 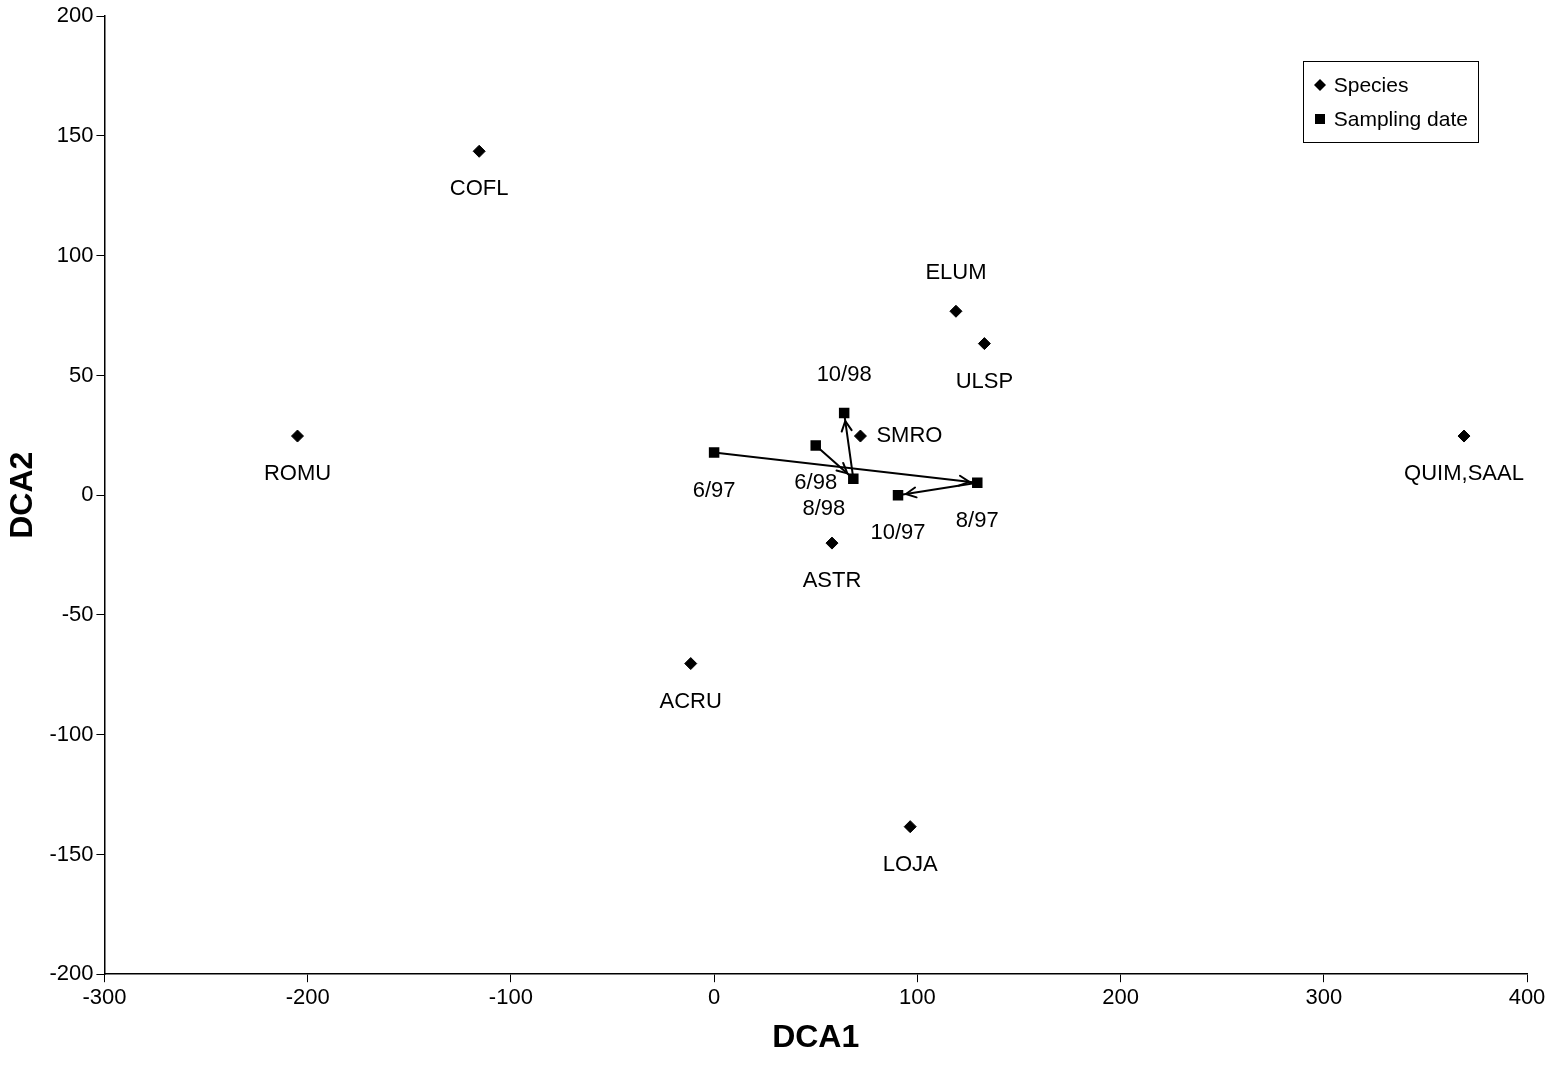 I want to click on y-tick-label: -150, so click(x=71, y=853).